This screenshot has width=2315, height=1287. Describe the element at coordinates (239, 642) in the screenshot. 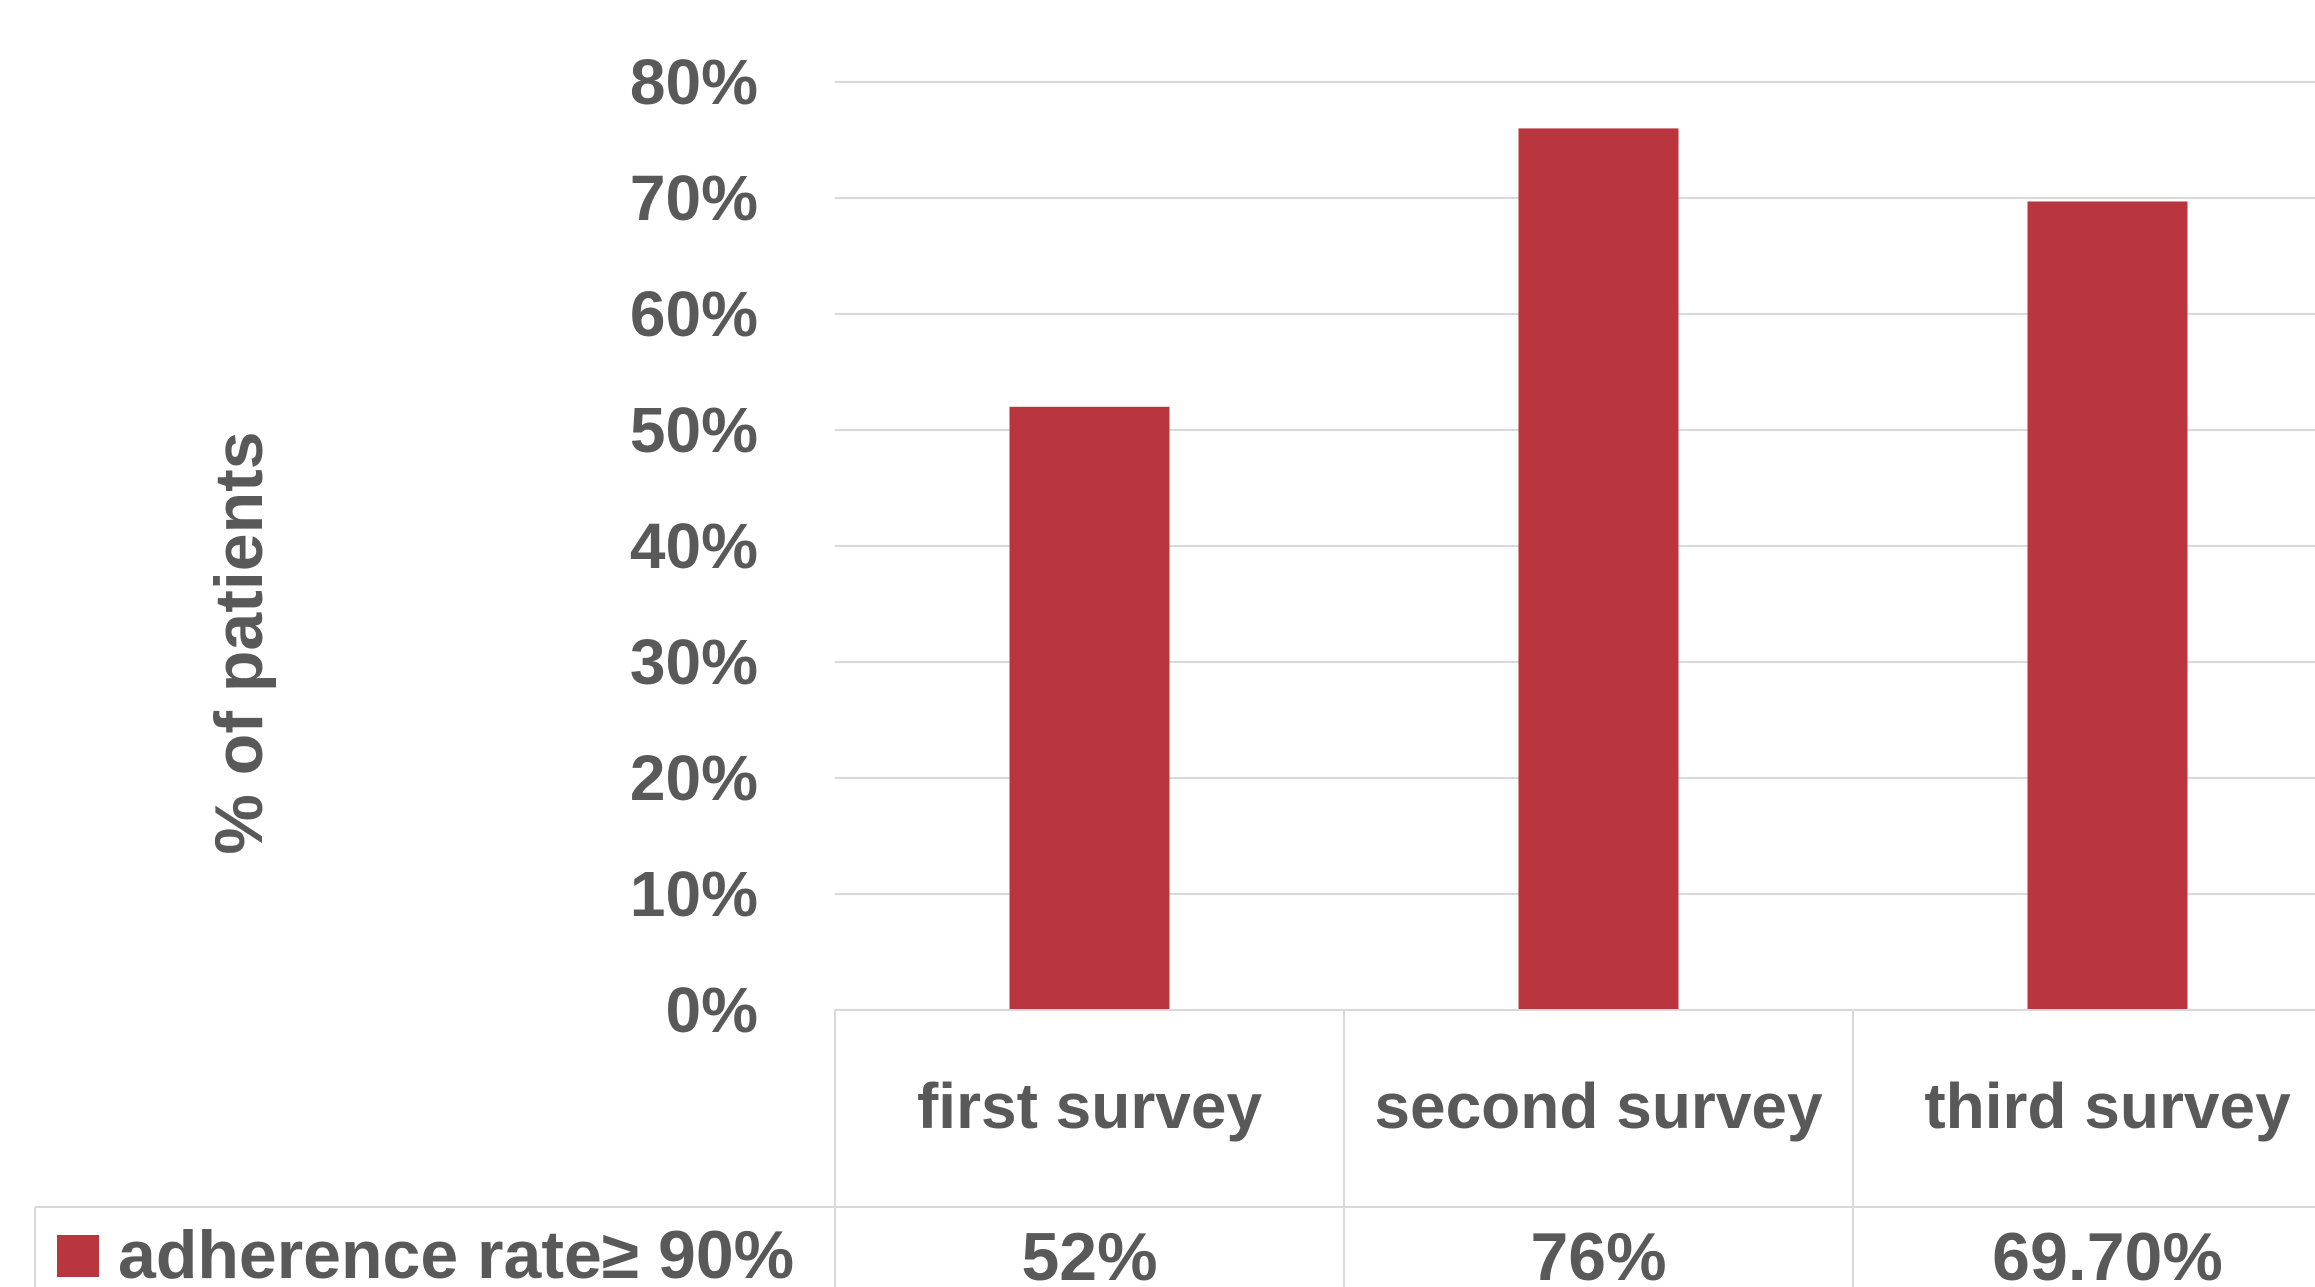

I see `y-axis-title: % of patients` at that location.